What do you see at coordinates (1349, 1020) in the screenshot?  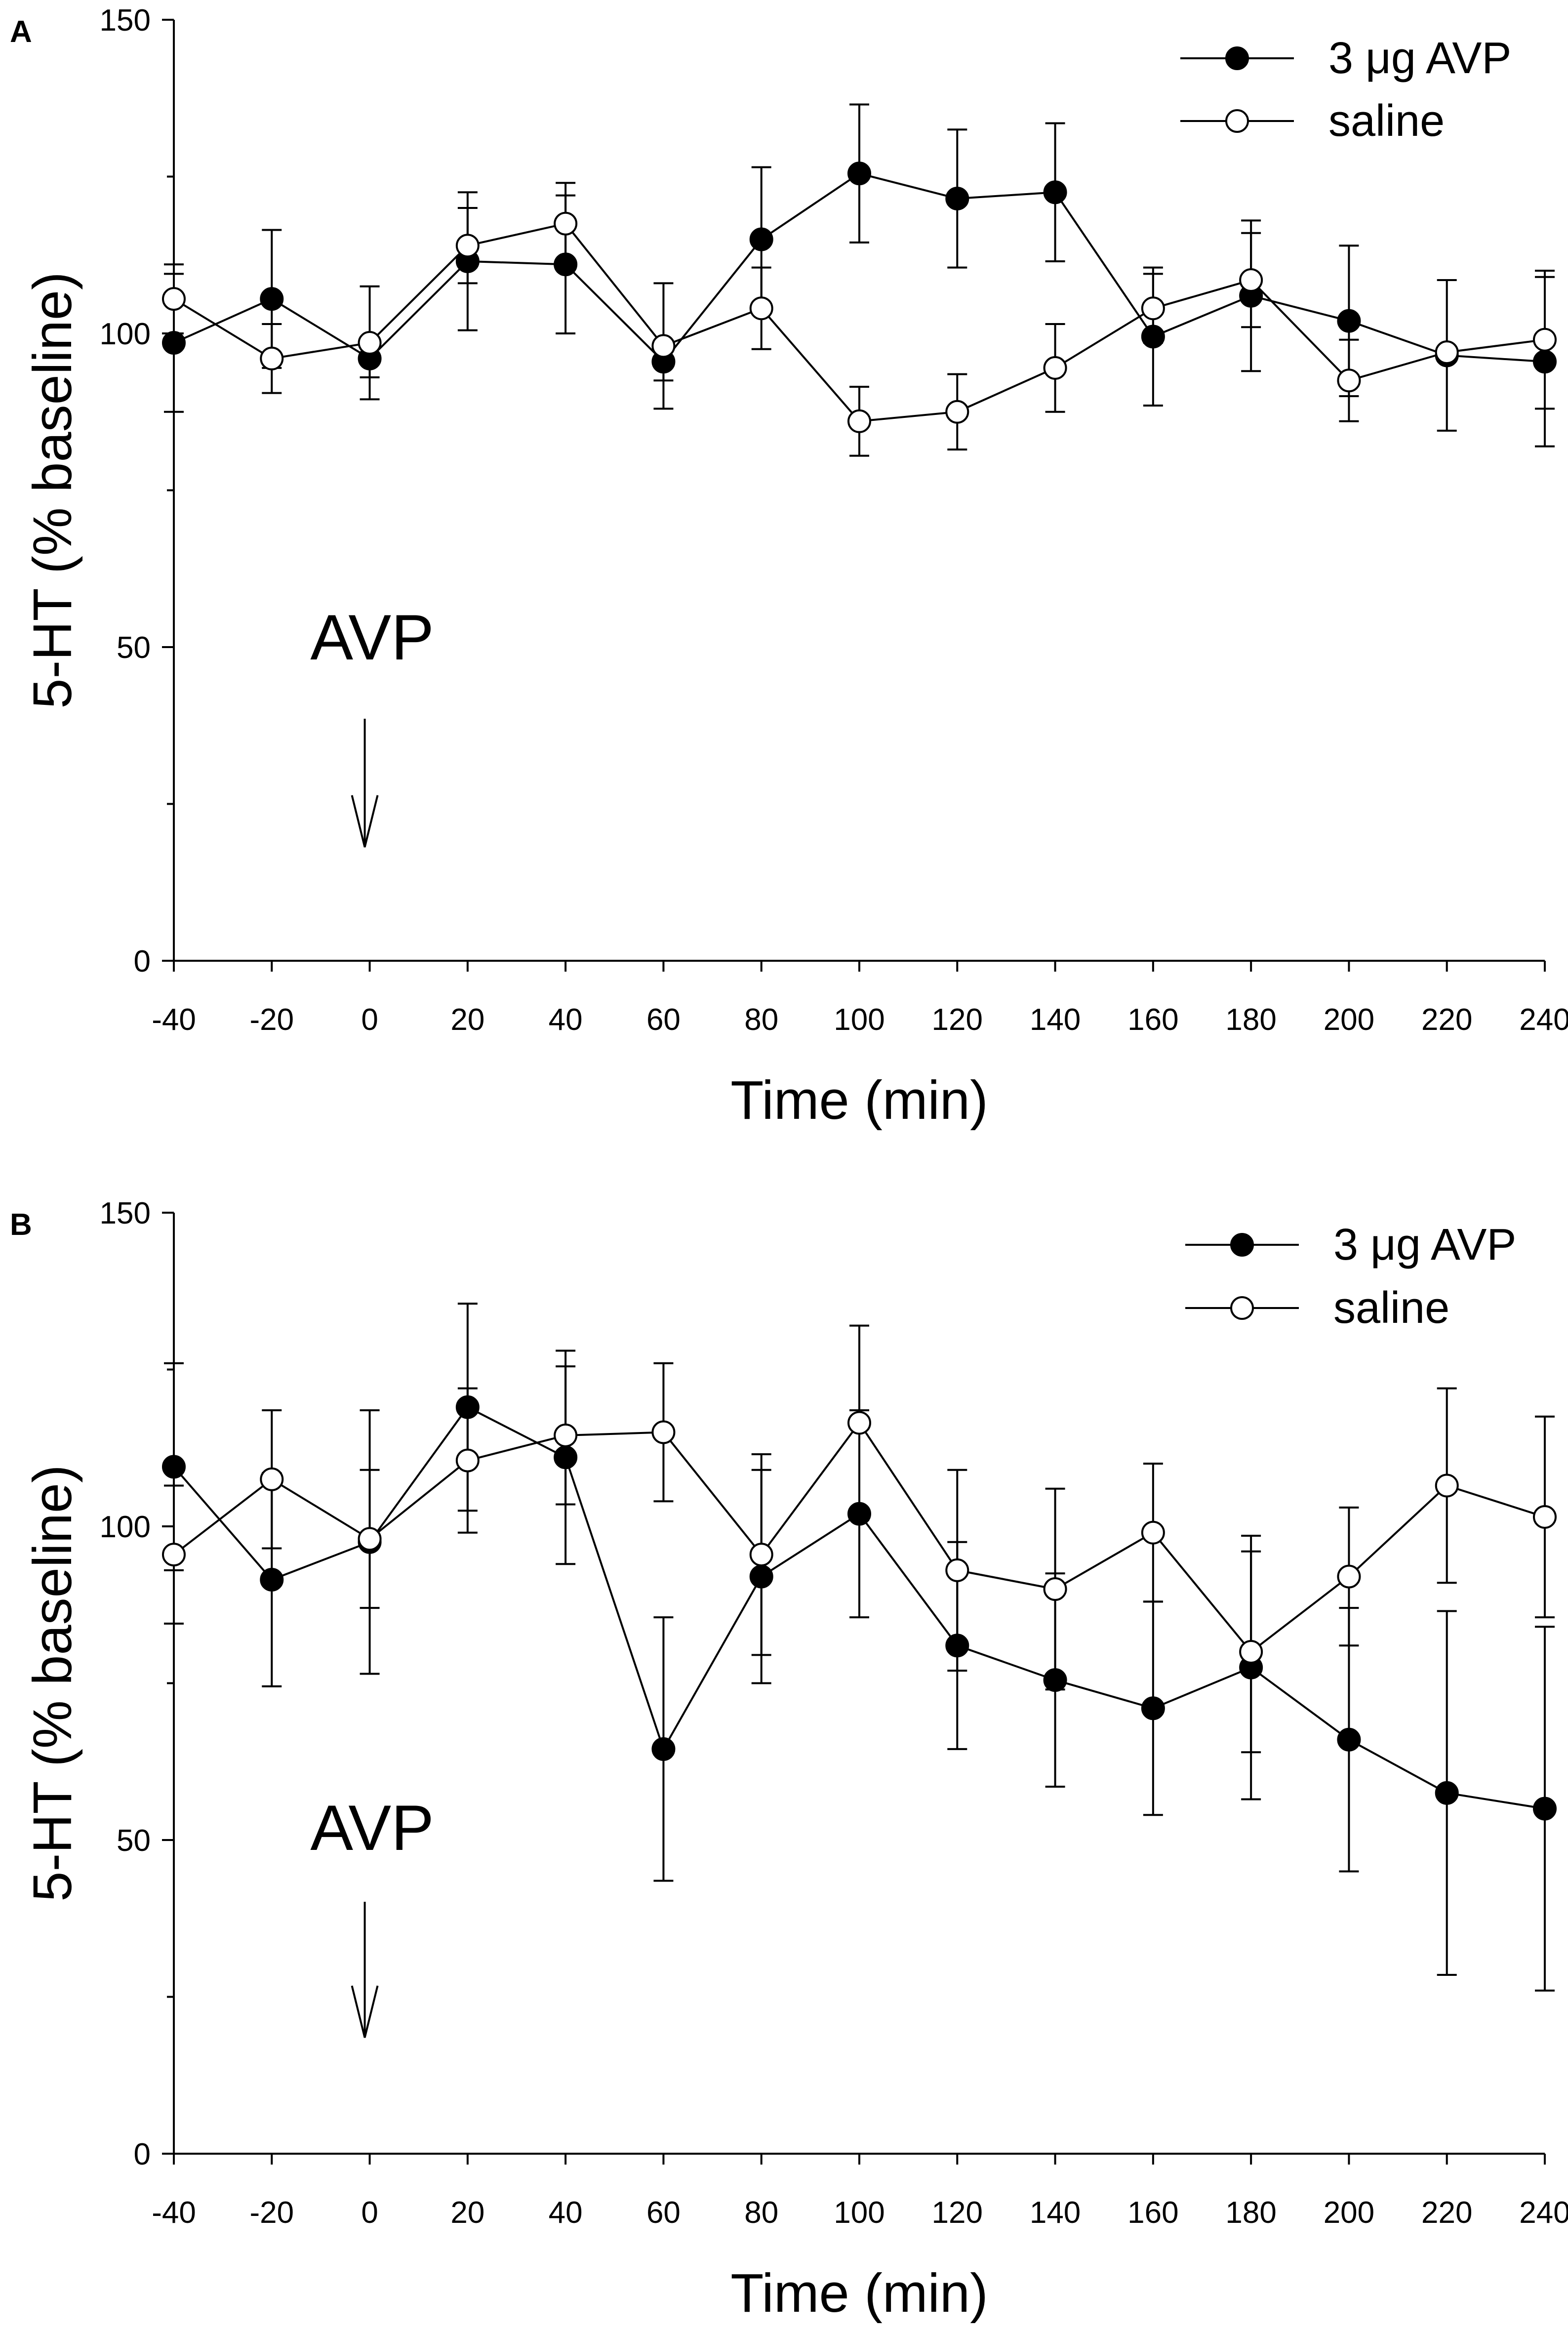 I see `panel-a-x-tick-label: 200` at bounding box center [1349, 1020].